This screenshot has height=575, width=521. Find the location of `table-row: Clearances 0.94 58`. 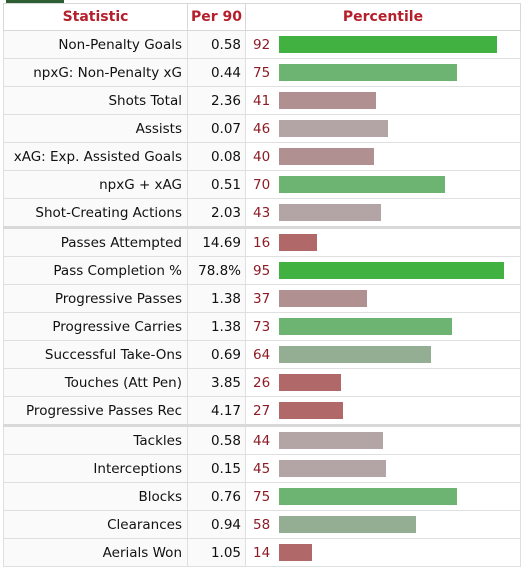

table-row: Clearances 0.94 58 is located at coordinates (262, 524).